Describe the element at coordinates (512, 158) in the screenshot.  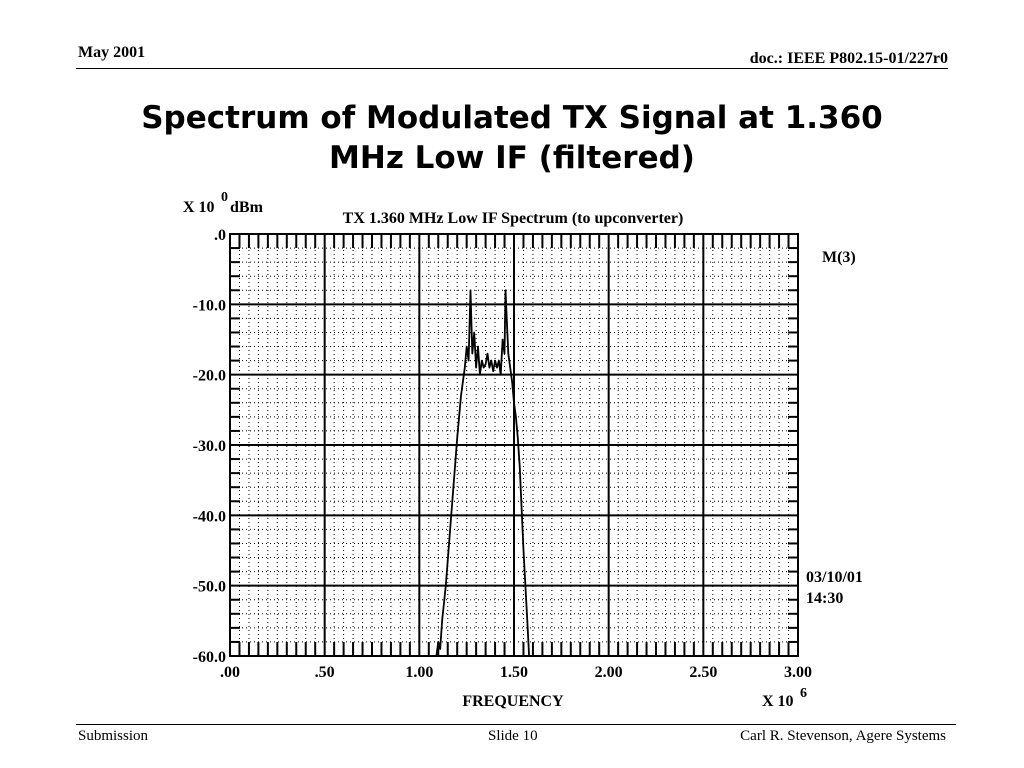
I see `slide-title-line-2: MHz Low IF (filtered)` at that location.